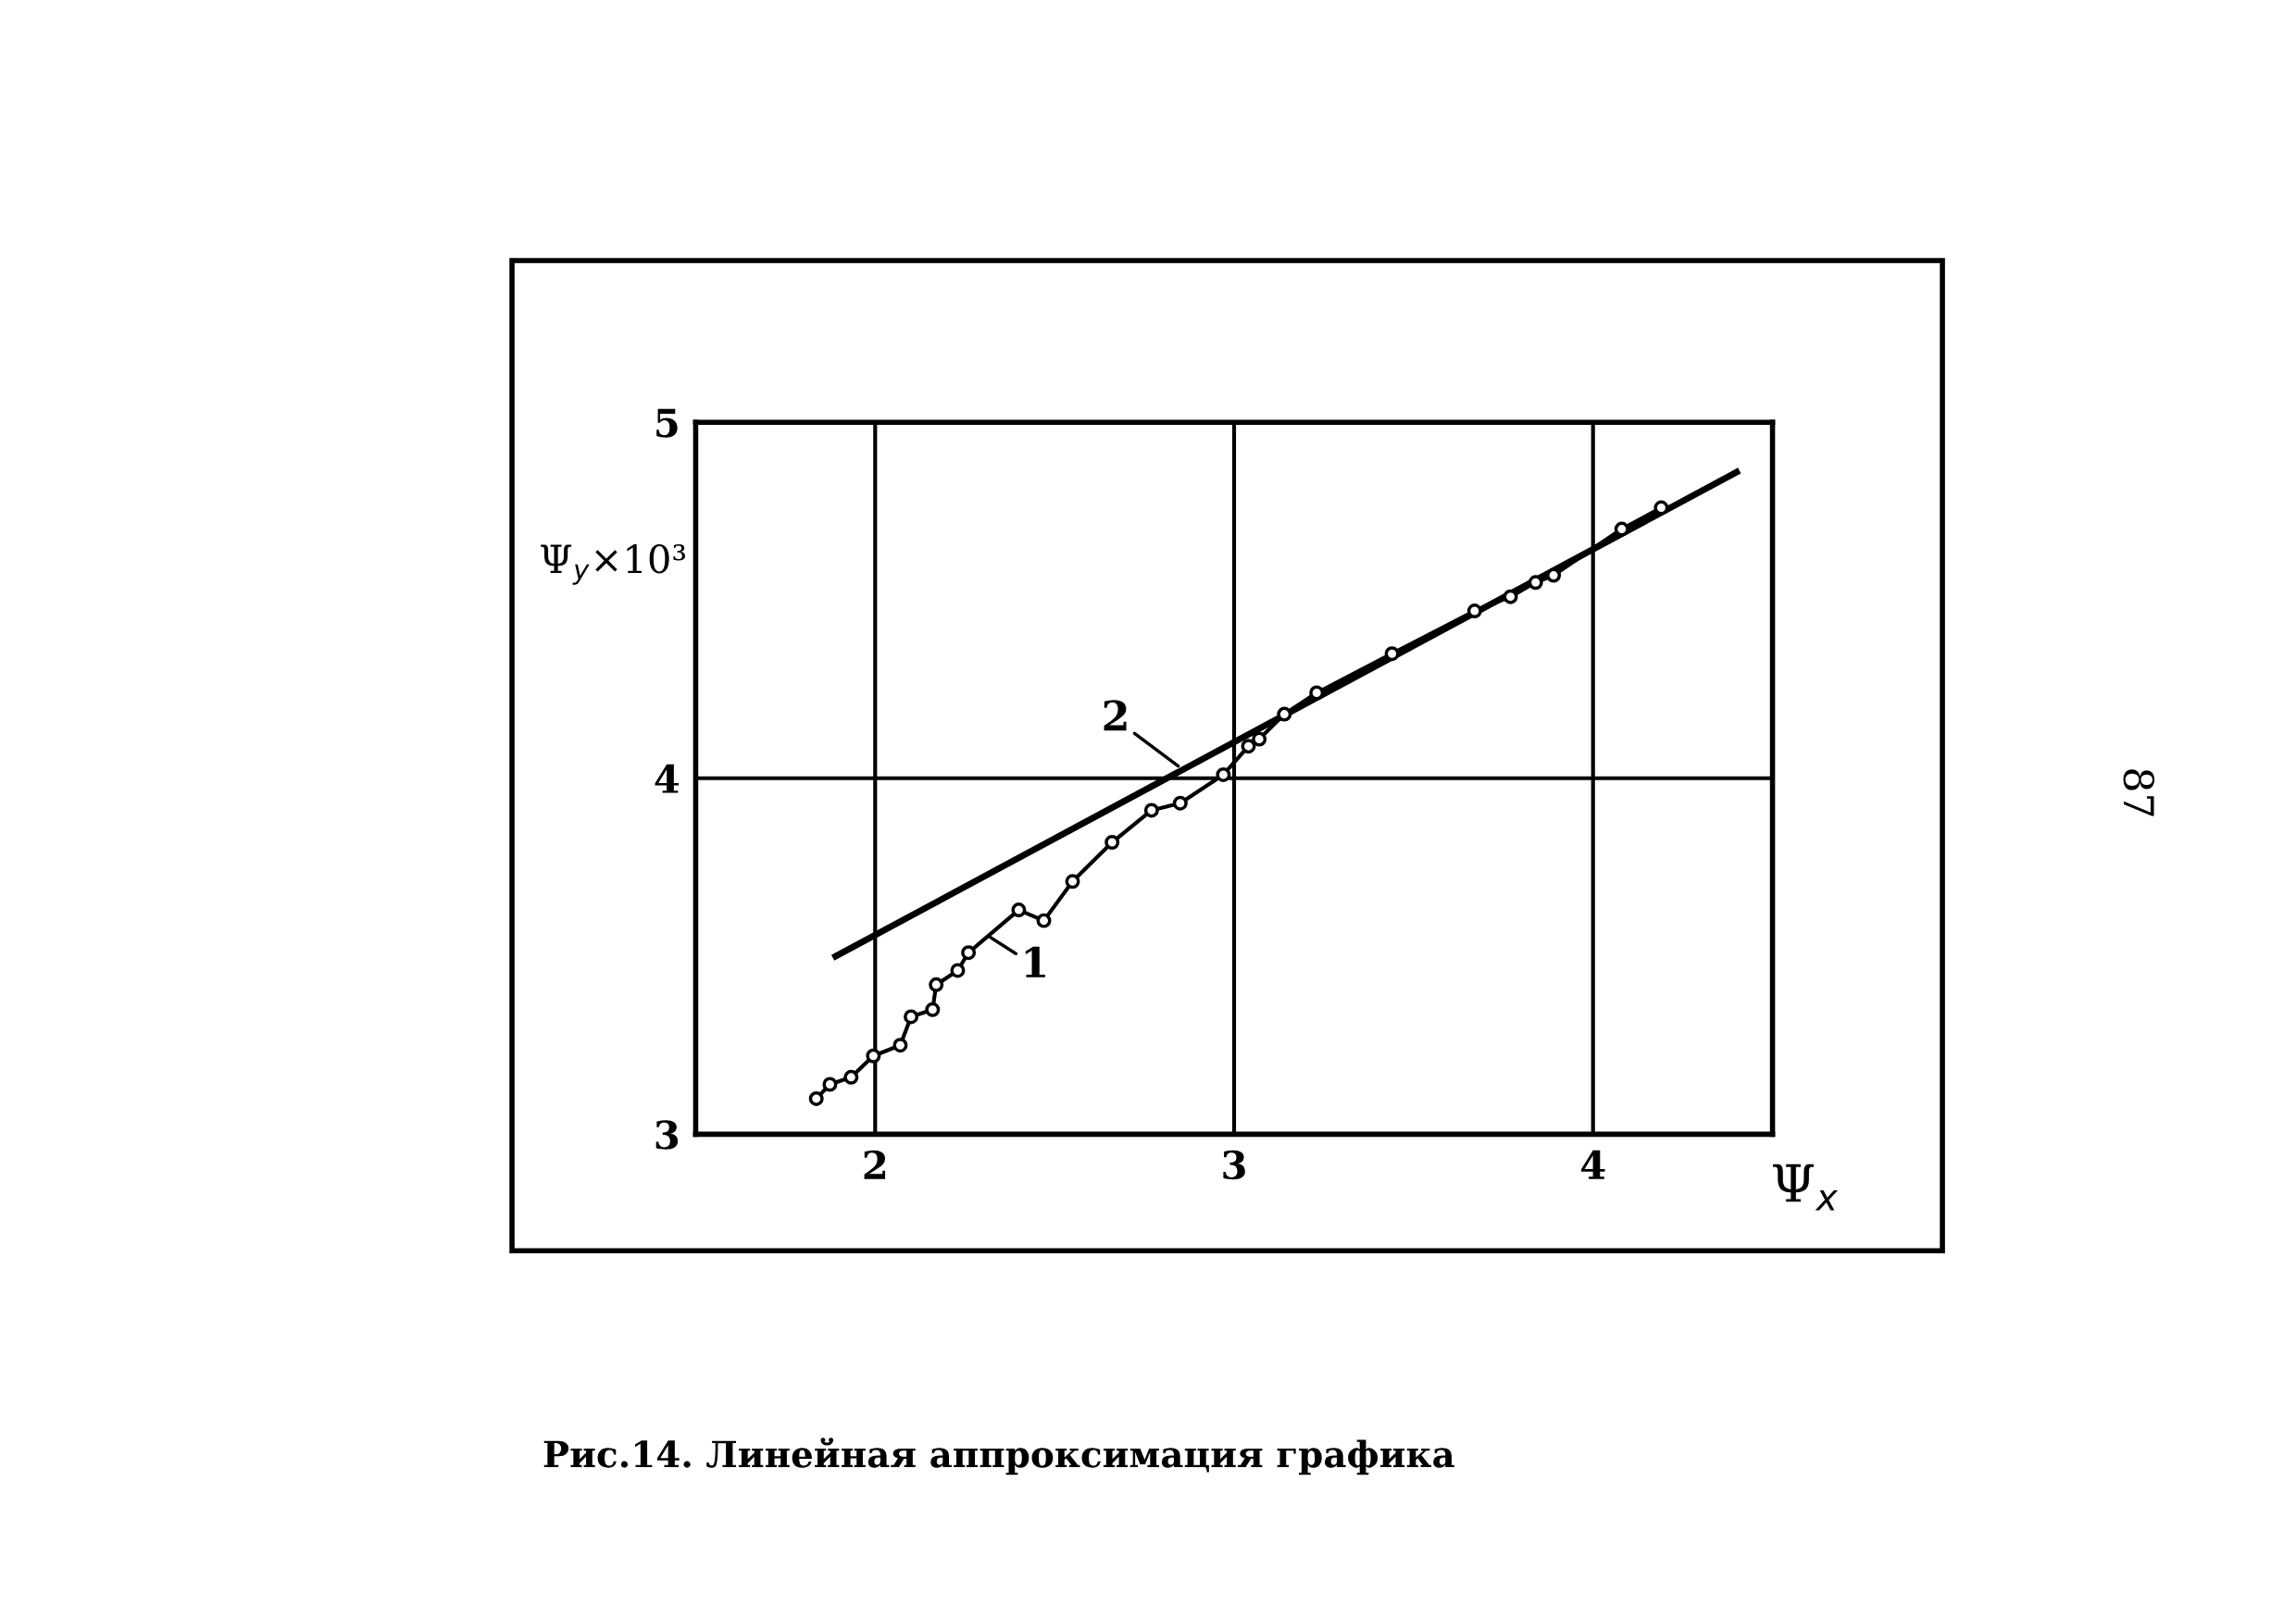 The height and width of the screenshot is (1618, 2296). What do you see at coordinates (1115, 715) in the screenshot?
I see `annotation: 2` at bounding box center [1115, 715].